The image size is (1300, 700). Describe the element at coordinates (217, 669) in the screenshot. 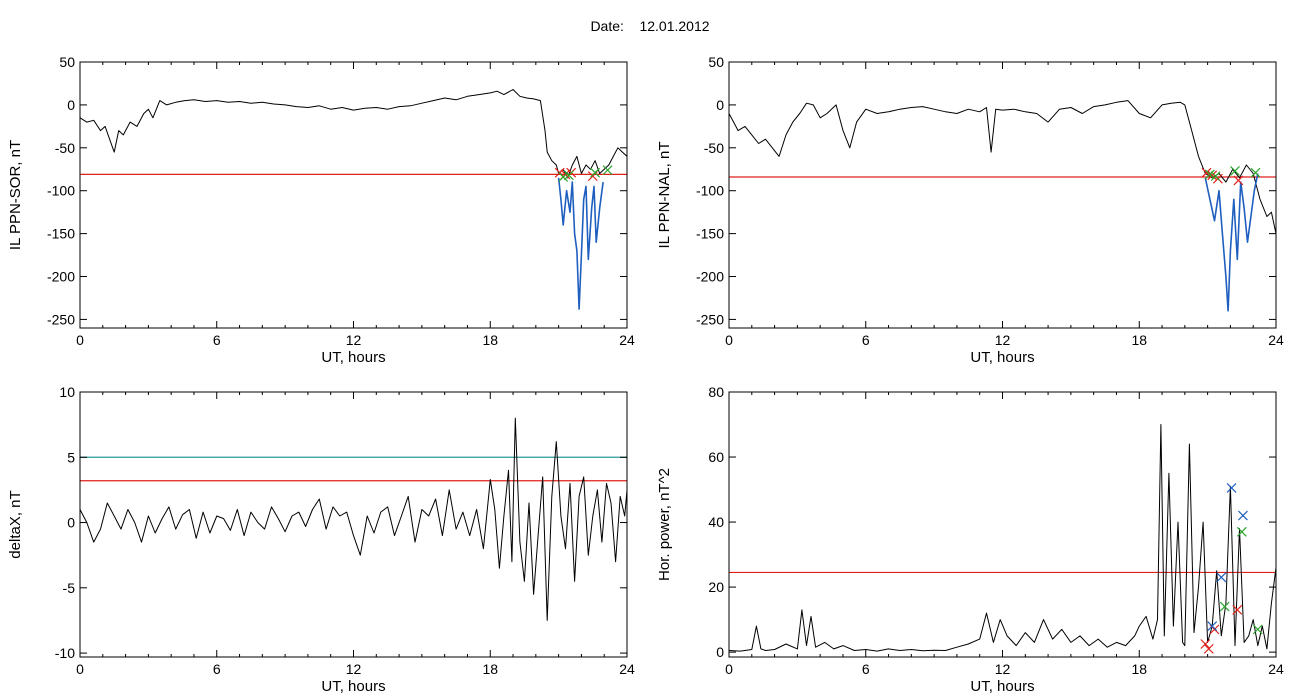

I see `p3-xtick-label-1: 6` at that location.